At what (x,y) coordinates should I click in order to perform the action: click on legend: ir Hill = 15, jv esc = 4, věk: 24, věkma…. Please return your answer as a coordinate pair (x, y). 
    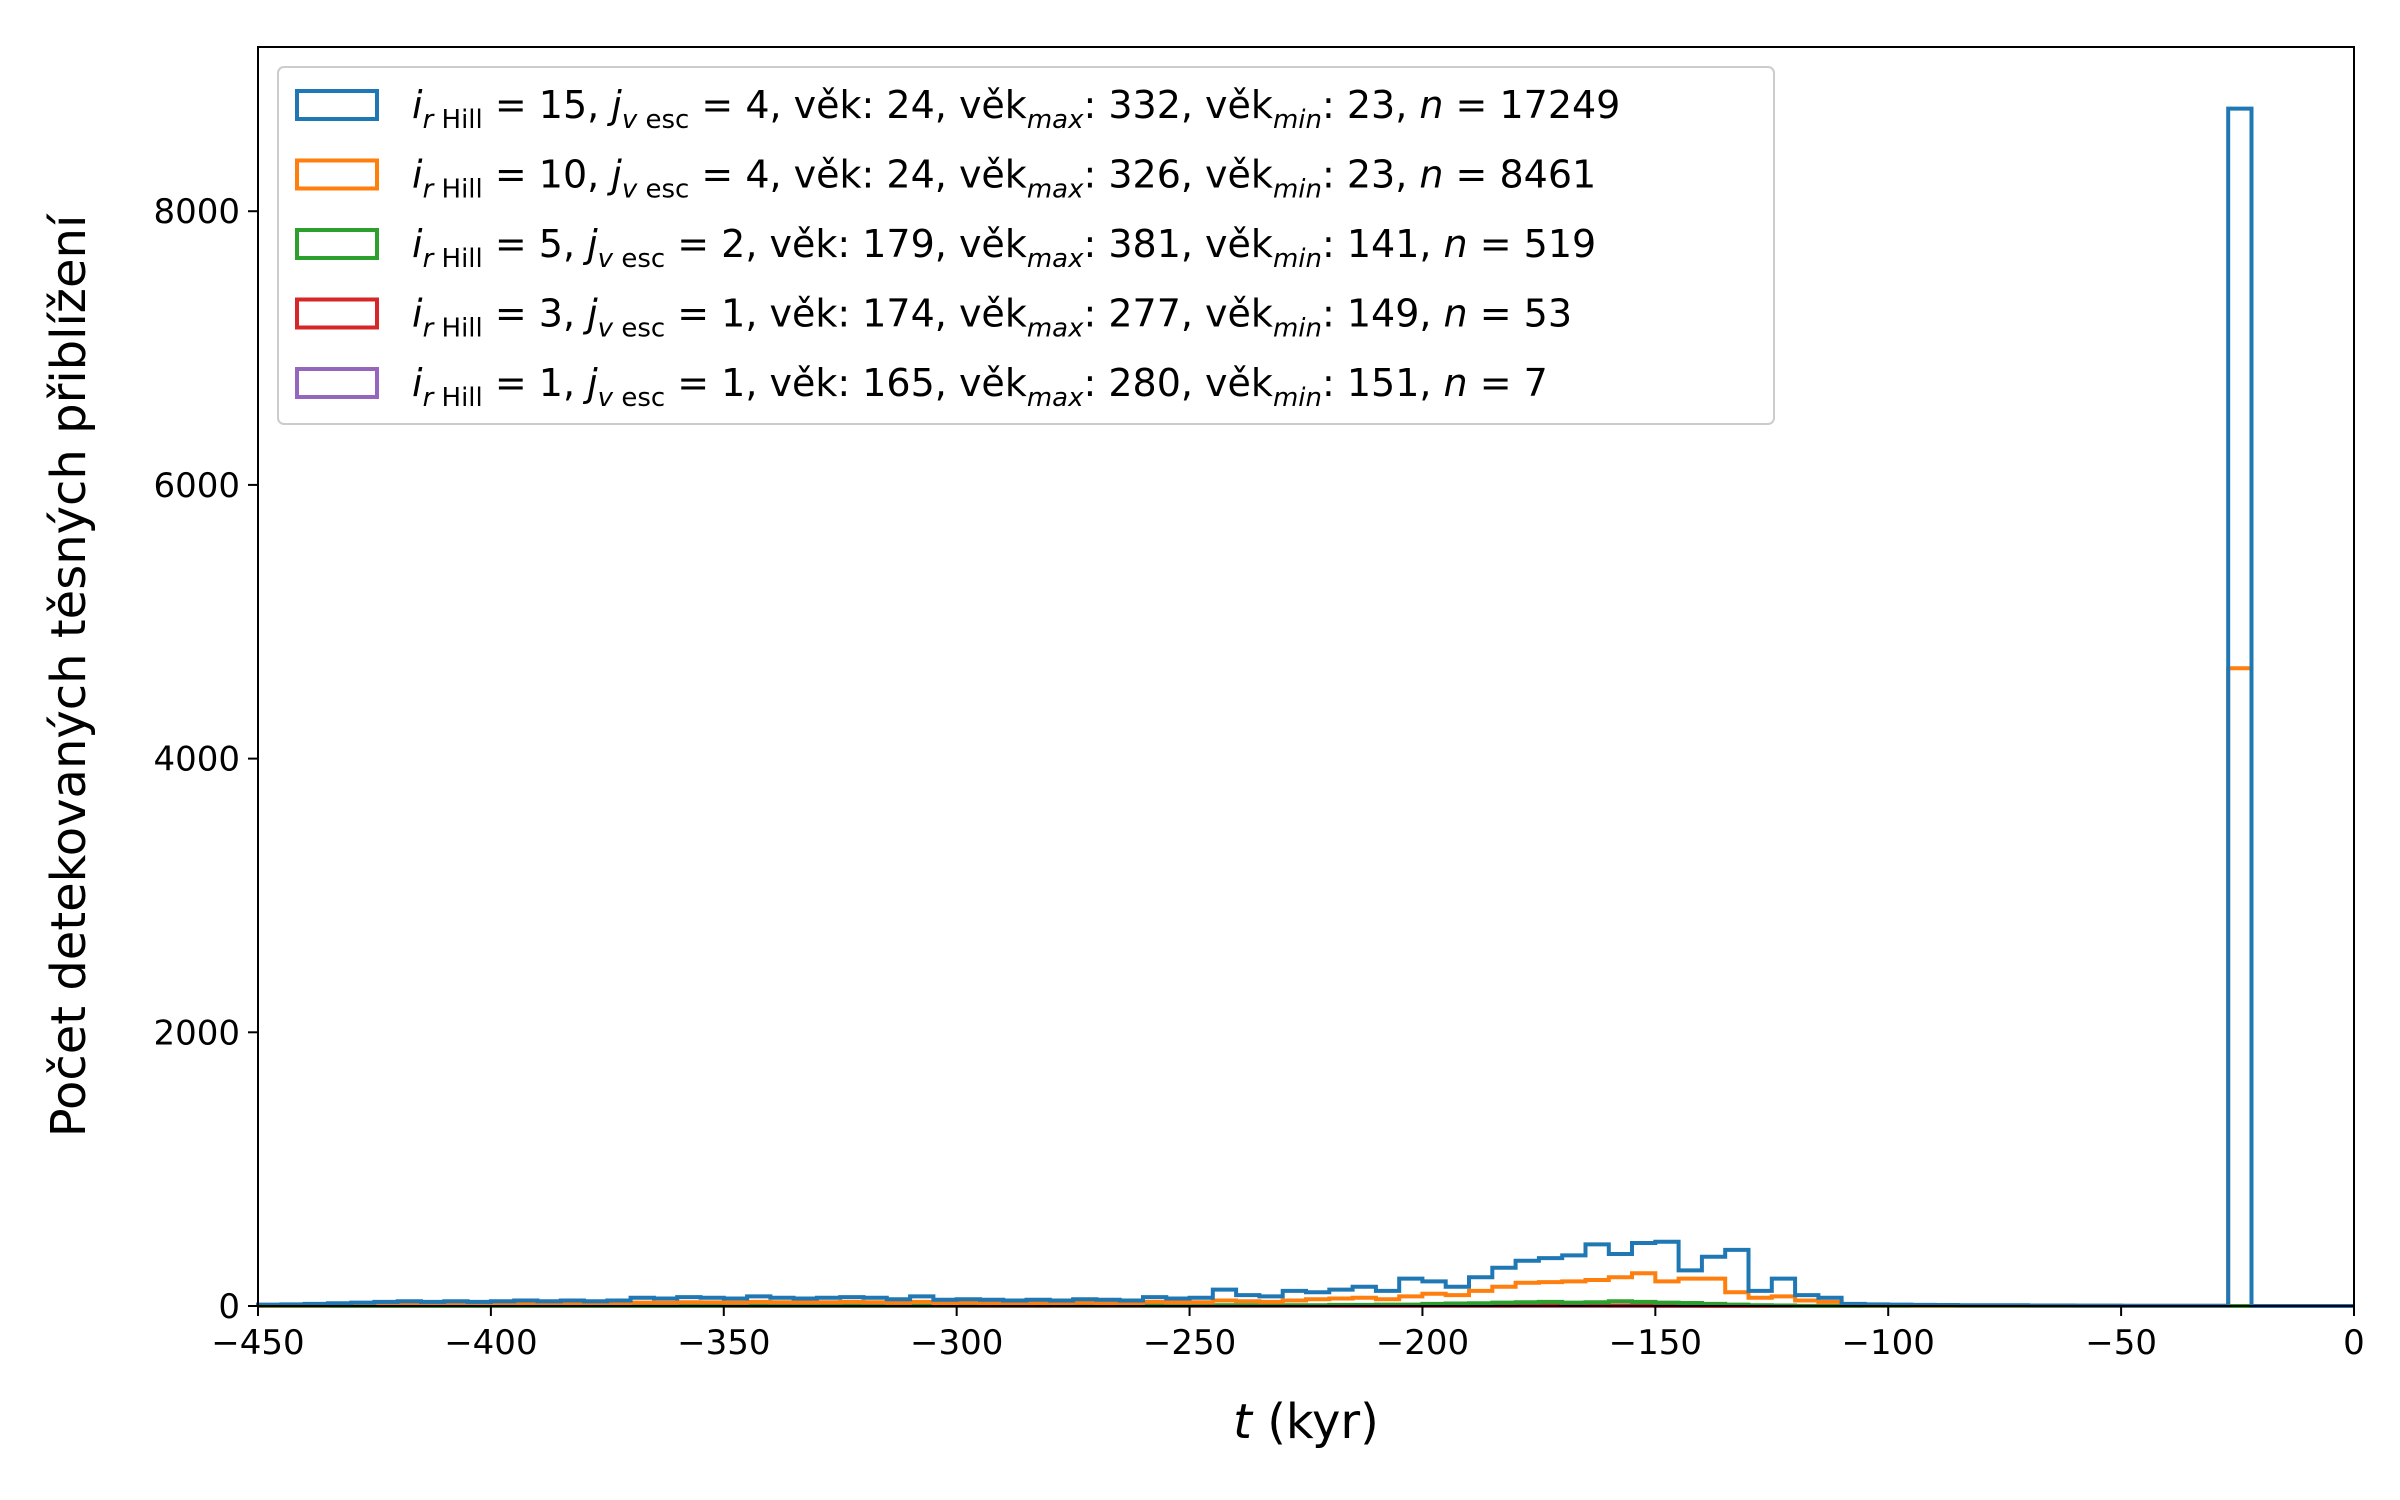
    Looking at the image, I should click on (1026, 245).